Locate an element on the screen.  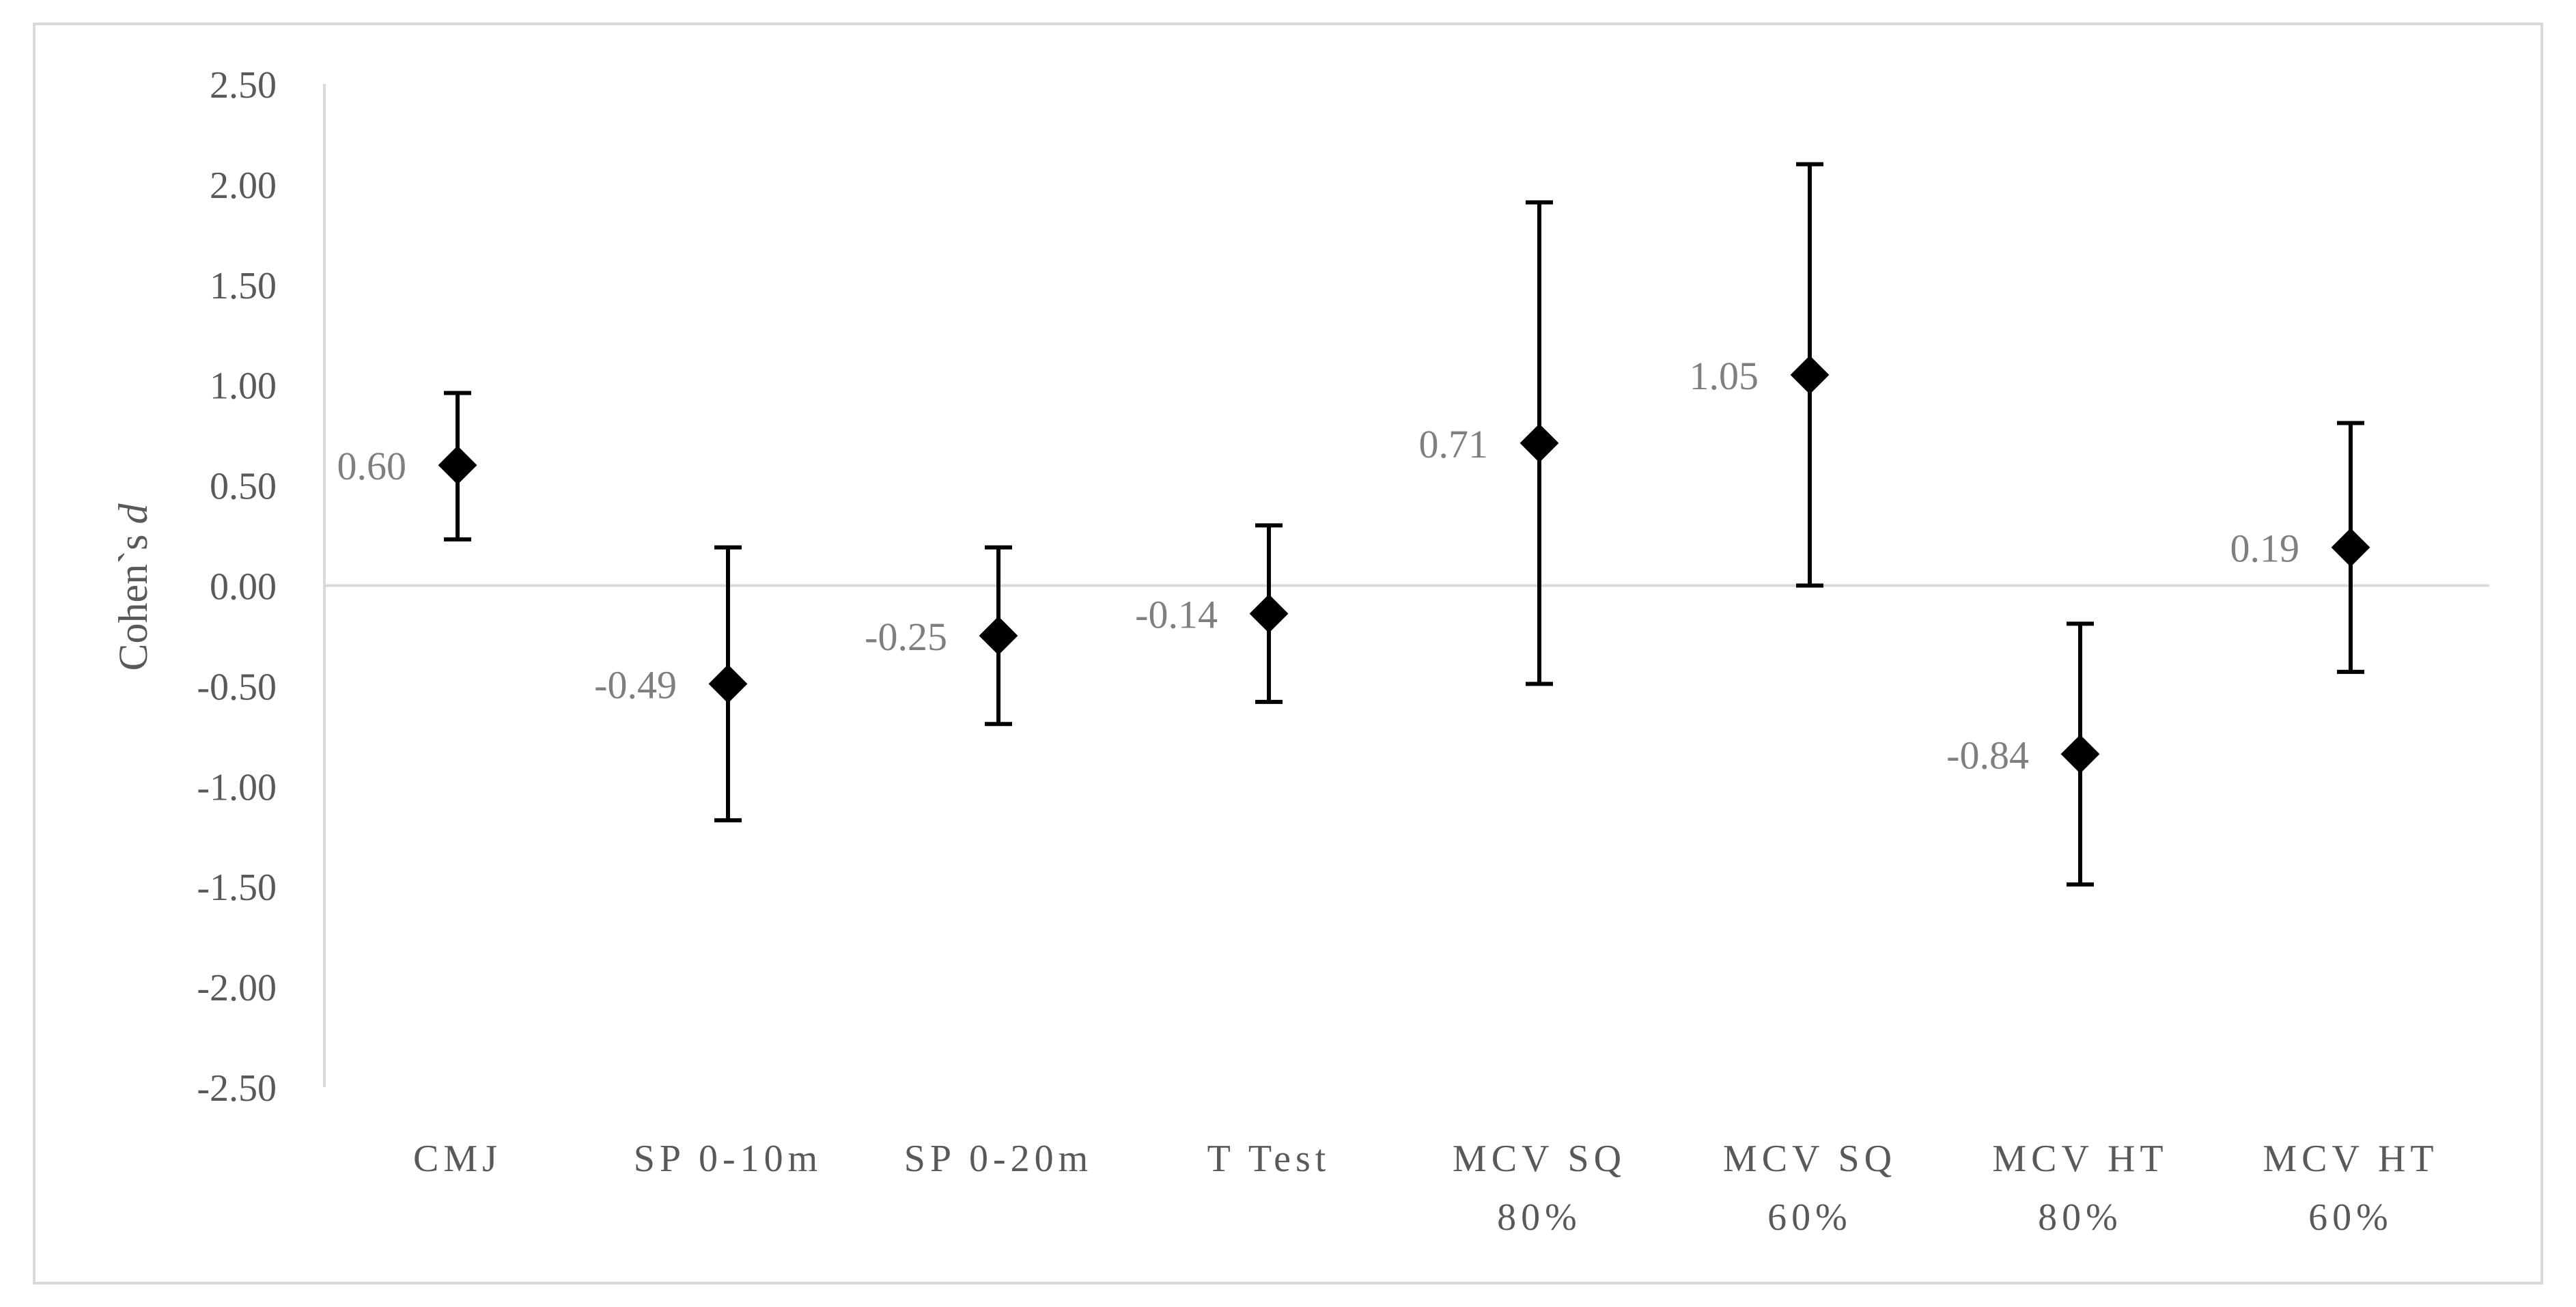
y-axis-title: Cohen`s d is located at coordinates (133, 587).